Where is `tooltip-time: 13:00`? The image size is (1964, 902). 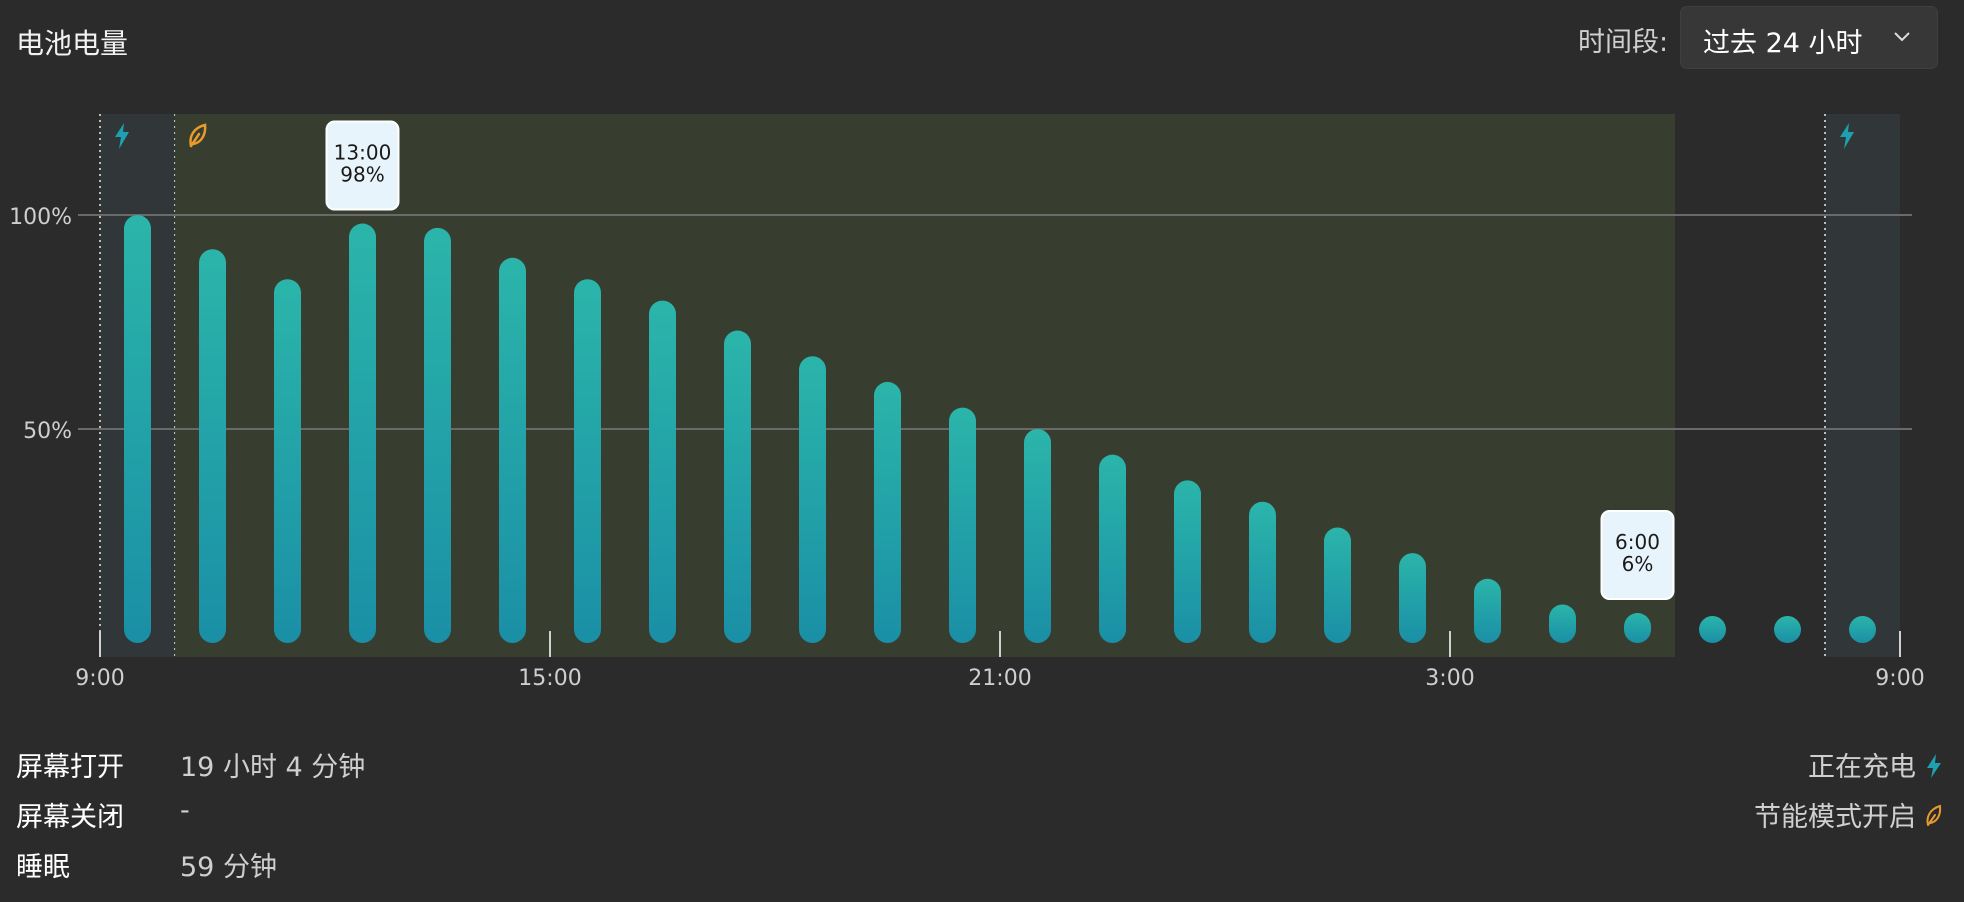
tooltip-time: 13:00 is located at coordinates (363, 153).